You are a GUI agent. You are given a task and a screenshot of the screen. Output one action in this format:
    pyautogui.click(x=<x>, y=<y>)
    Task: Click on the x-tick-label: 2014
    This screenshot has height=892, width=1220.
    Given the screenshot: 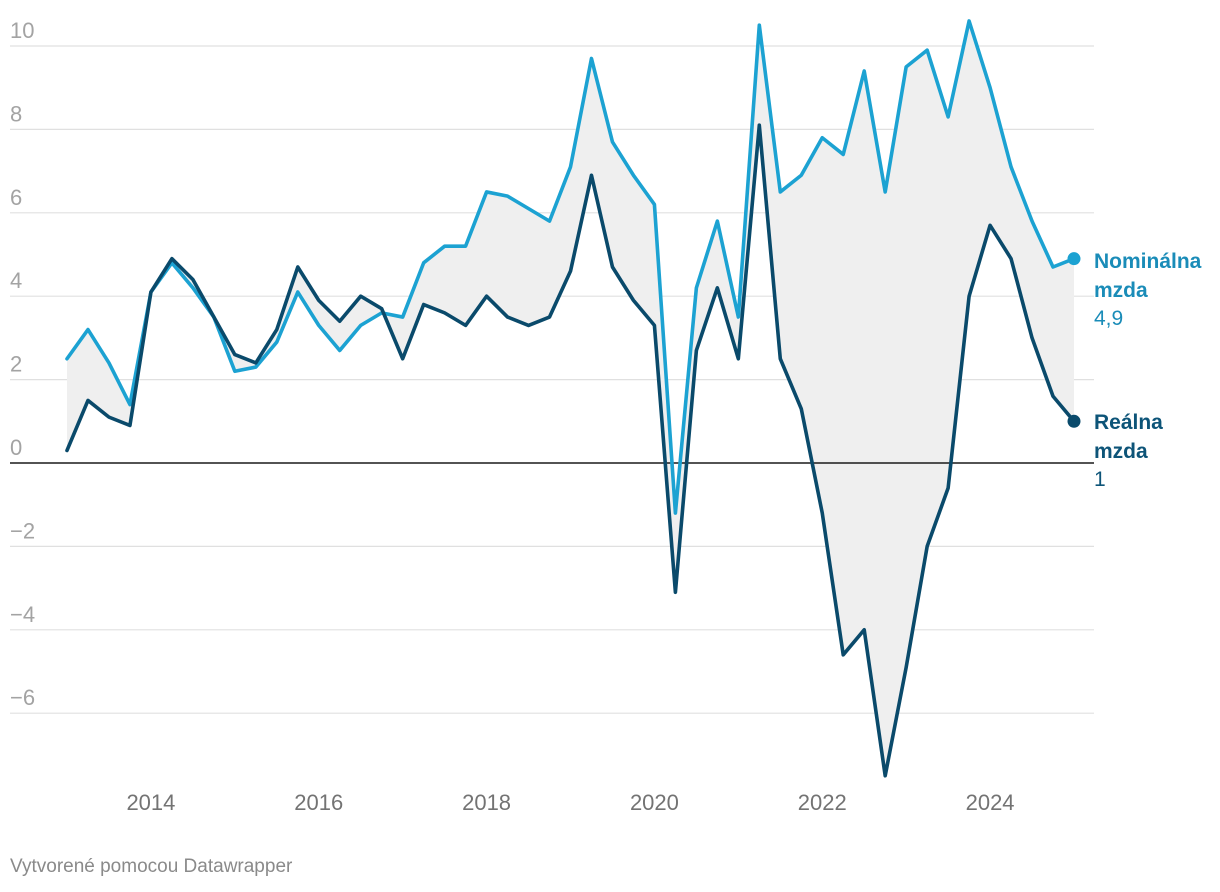 What is the action you would take?
    pyautogui.click(x=150, y=802)
    